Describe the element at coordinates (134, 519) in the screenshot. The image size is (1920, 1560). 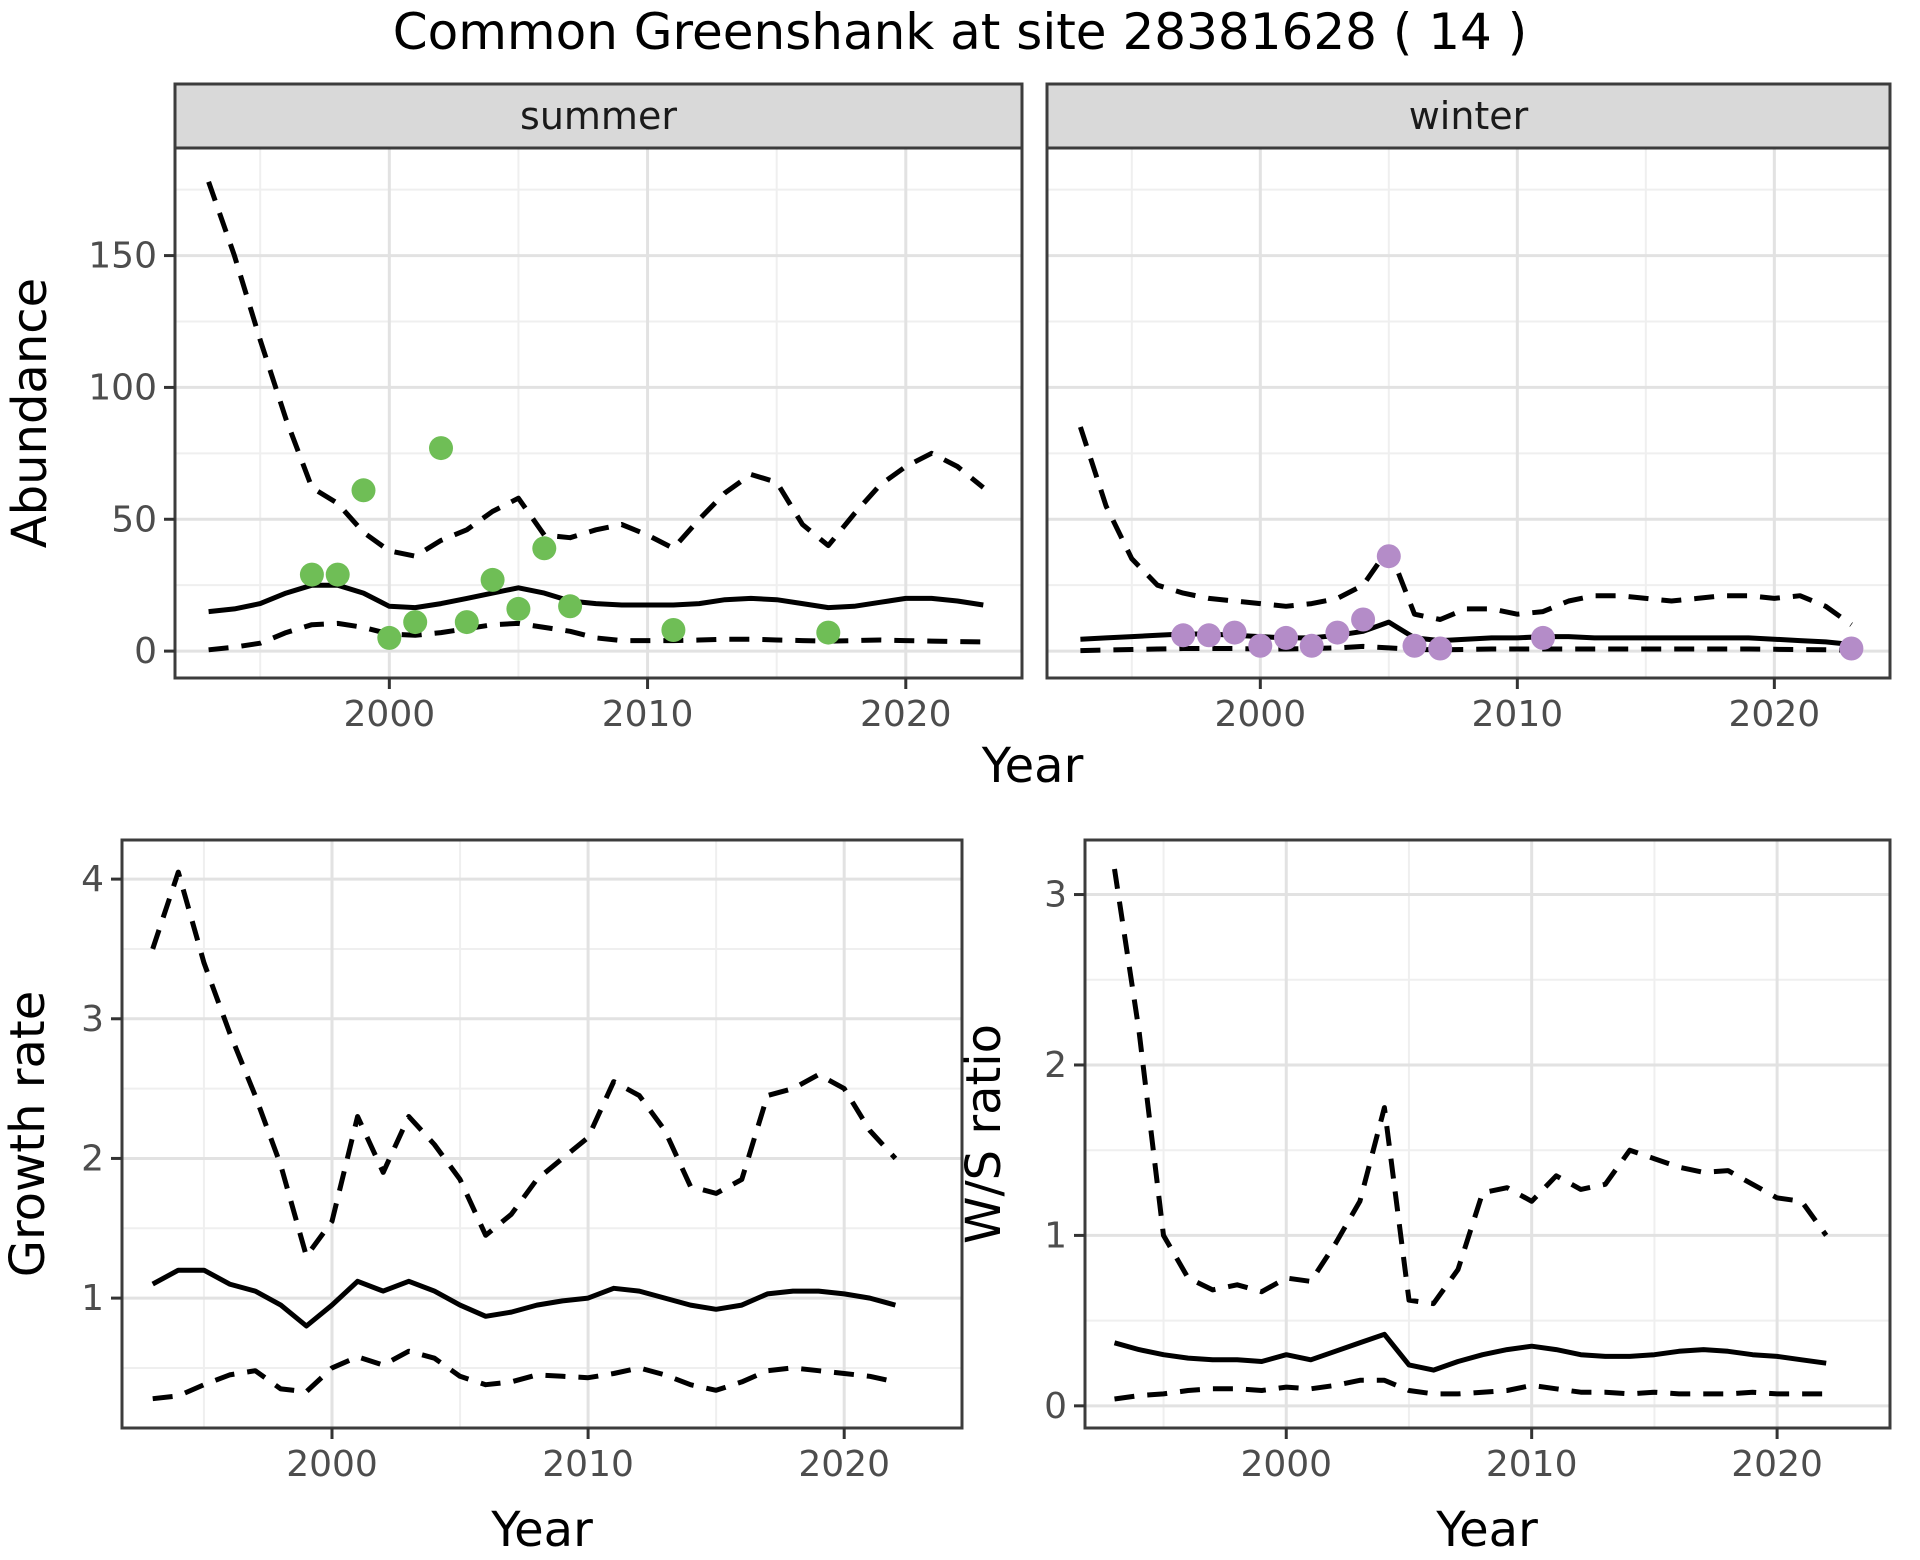
I see `y-tick-label: 50` at that location.